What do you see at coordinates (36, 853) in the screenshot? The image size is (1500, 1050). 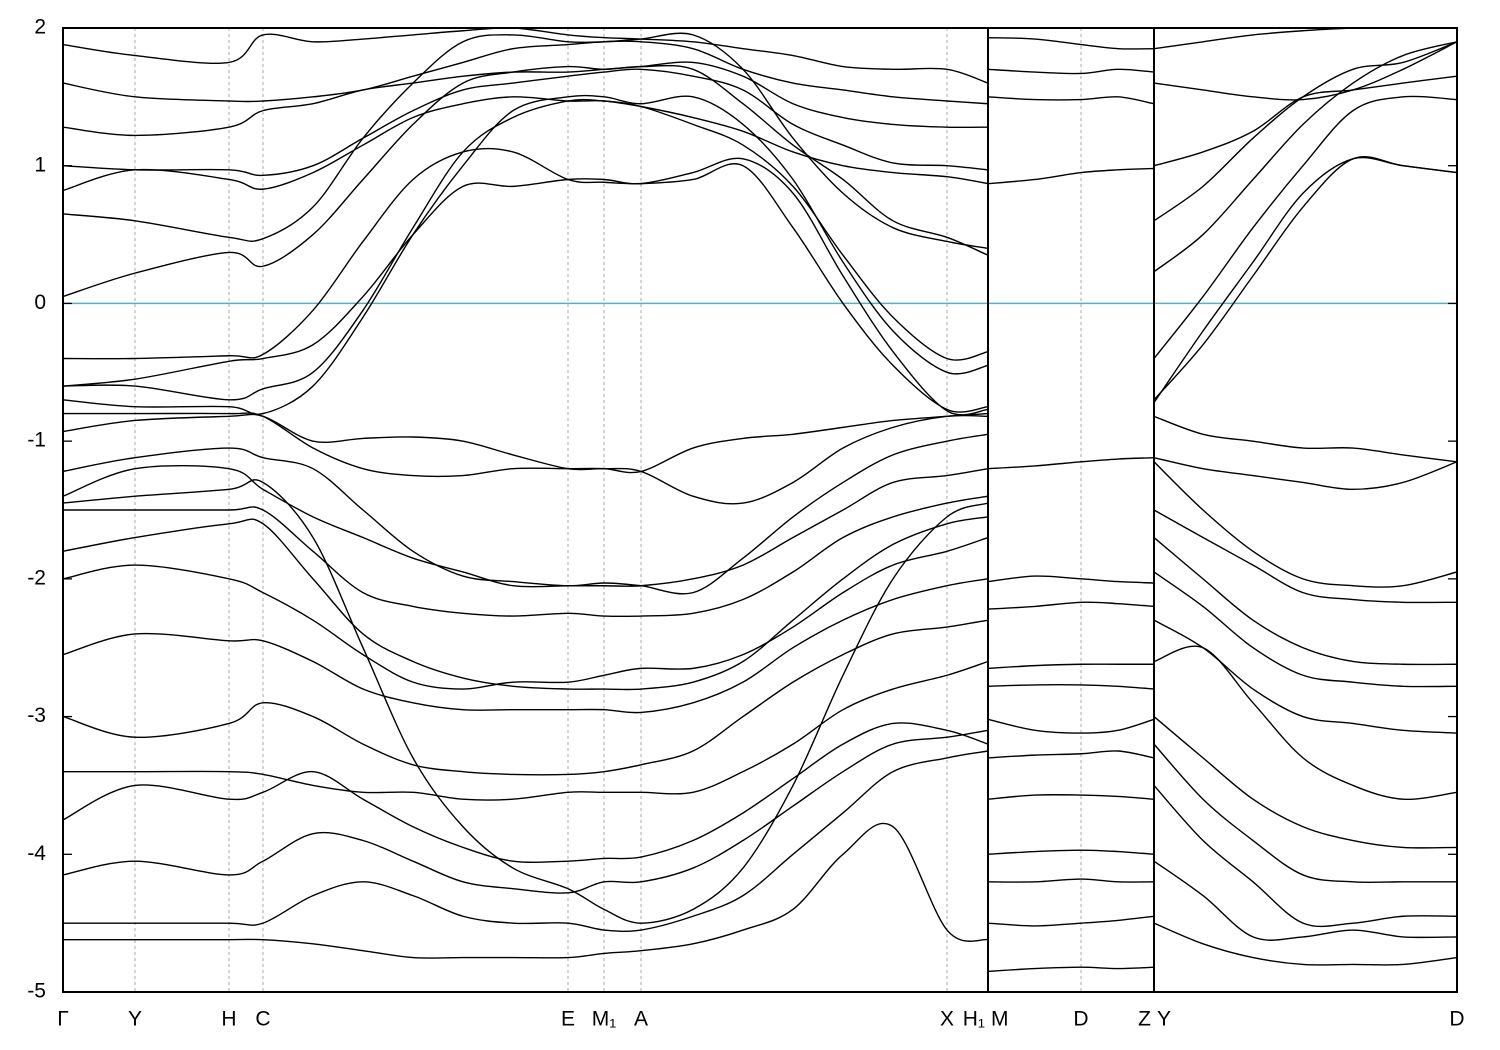 I see `y-tick-label: -4` at bounding box center [36, 853].